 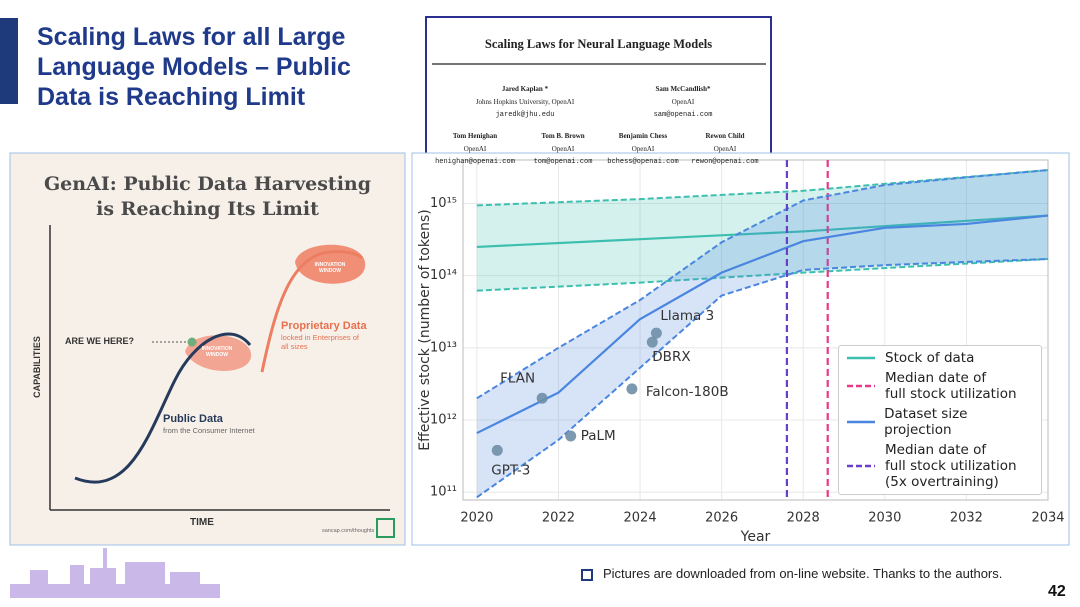 I want to click on author-email: bchess@openai.com, so click(x=643, y=162).